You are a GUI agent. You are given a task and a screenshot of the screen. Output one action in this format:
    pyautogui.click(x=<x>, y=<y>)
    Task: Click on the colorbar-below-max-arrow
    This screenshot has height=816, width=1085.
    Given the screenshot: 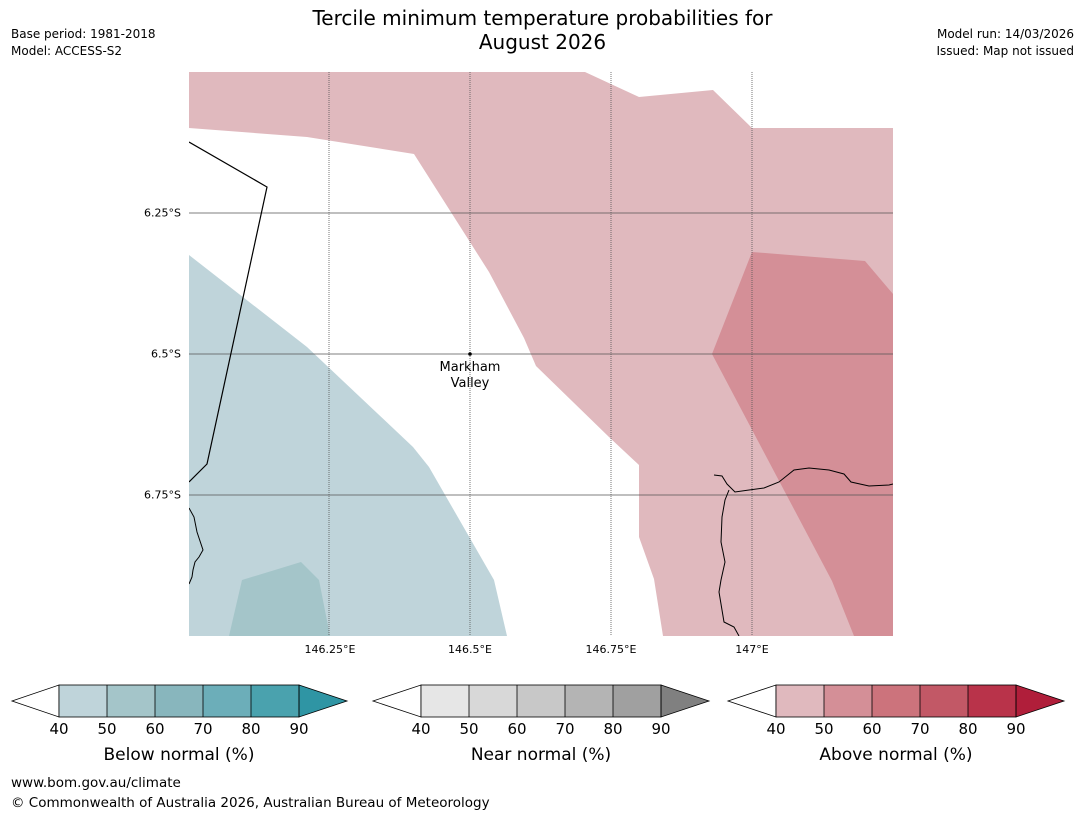 What is the action you would take?
    pyautogui.click(x=323, y=701)
    